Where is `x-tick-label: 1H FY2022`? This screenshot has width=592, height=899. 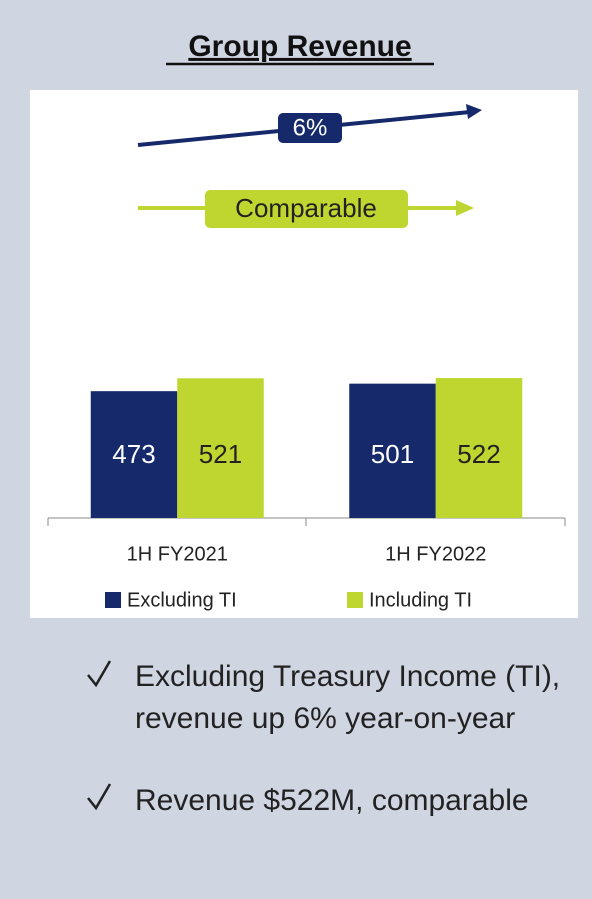 x-tick-label: 1H FY2022 is located at coordinates (435, 554).